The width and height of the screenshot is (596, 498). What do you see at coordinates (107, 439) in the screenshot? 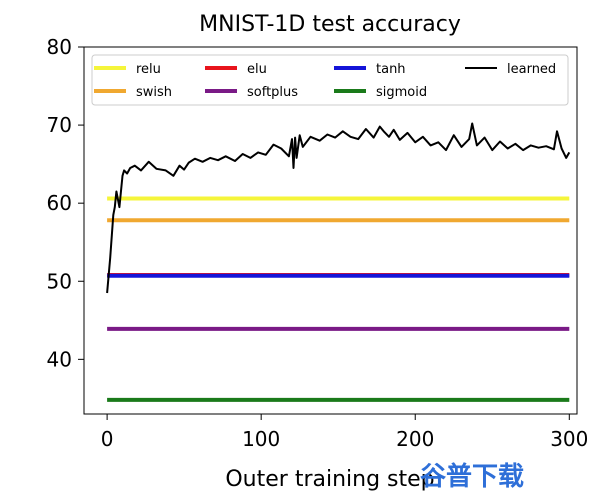
I see `x-tick-label-0: 0` at bounding box center [107, 439].